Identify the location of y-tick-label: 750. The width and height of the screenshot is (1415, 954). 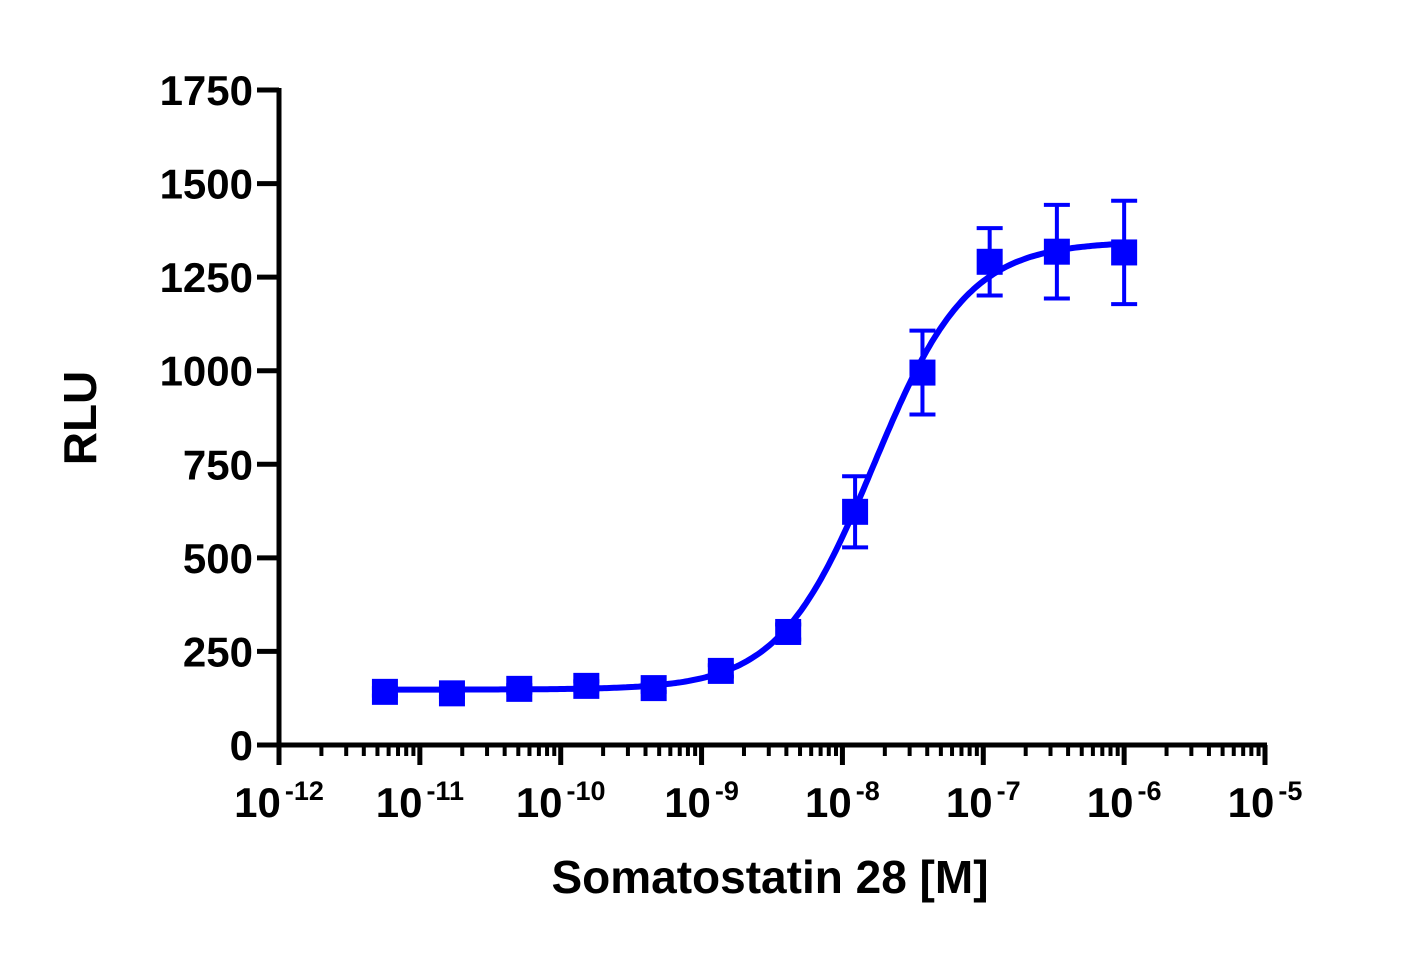
(218, 464).